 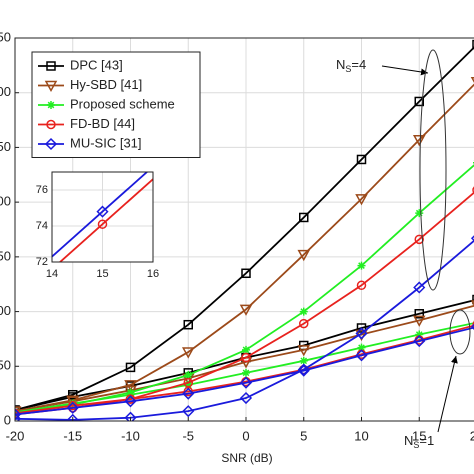 What do you see at coordinates (472, 435) in the screenshot?
I see `x-tick-label: 20` at bounding box center [472, 435].